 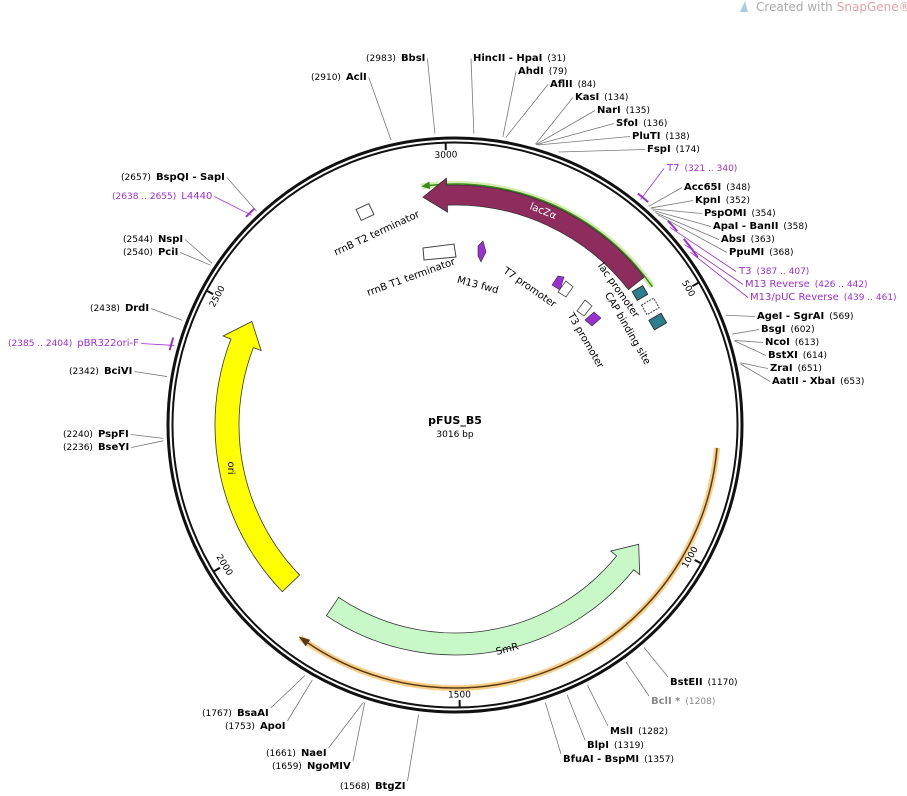 What do you see at coordinates (601, 97) in the screenshot?
I see `site-label: KasI (134)` at bounding box center [601, 97].